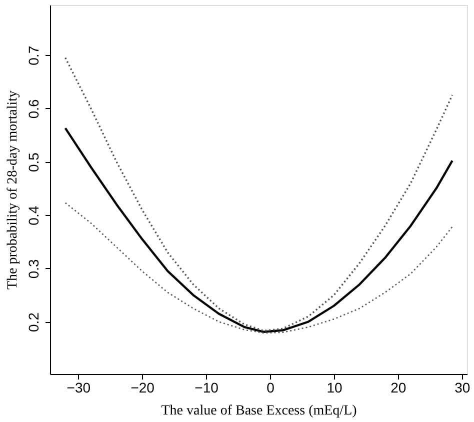 This screenshot has width=474, height=422. I want to click on x-tick-label: 0, so click(270, 388).